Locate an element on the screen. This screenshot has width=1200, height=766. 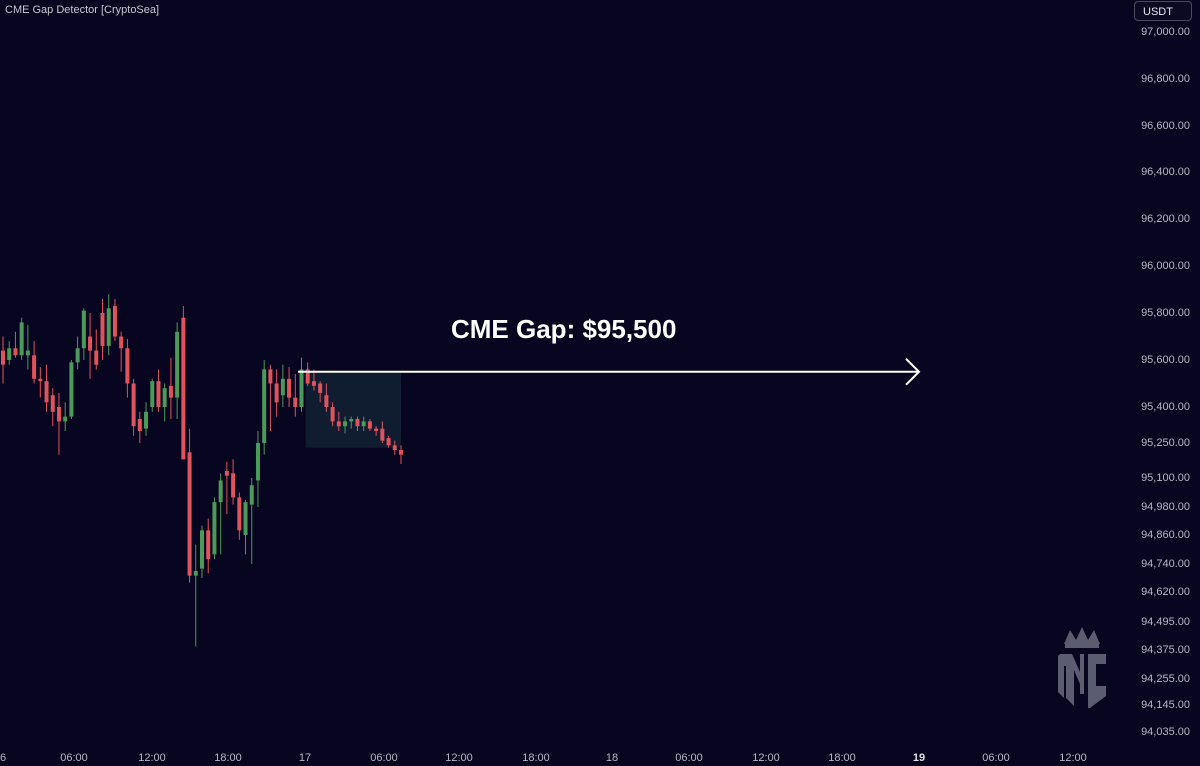
price-tick-label: 96,800.00 is located at coordinates (1165, 79).